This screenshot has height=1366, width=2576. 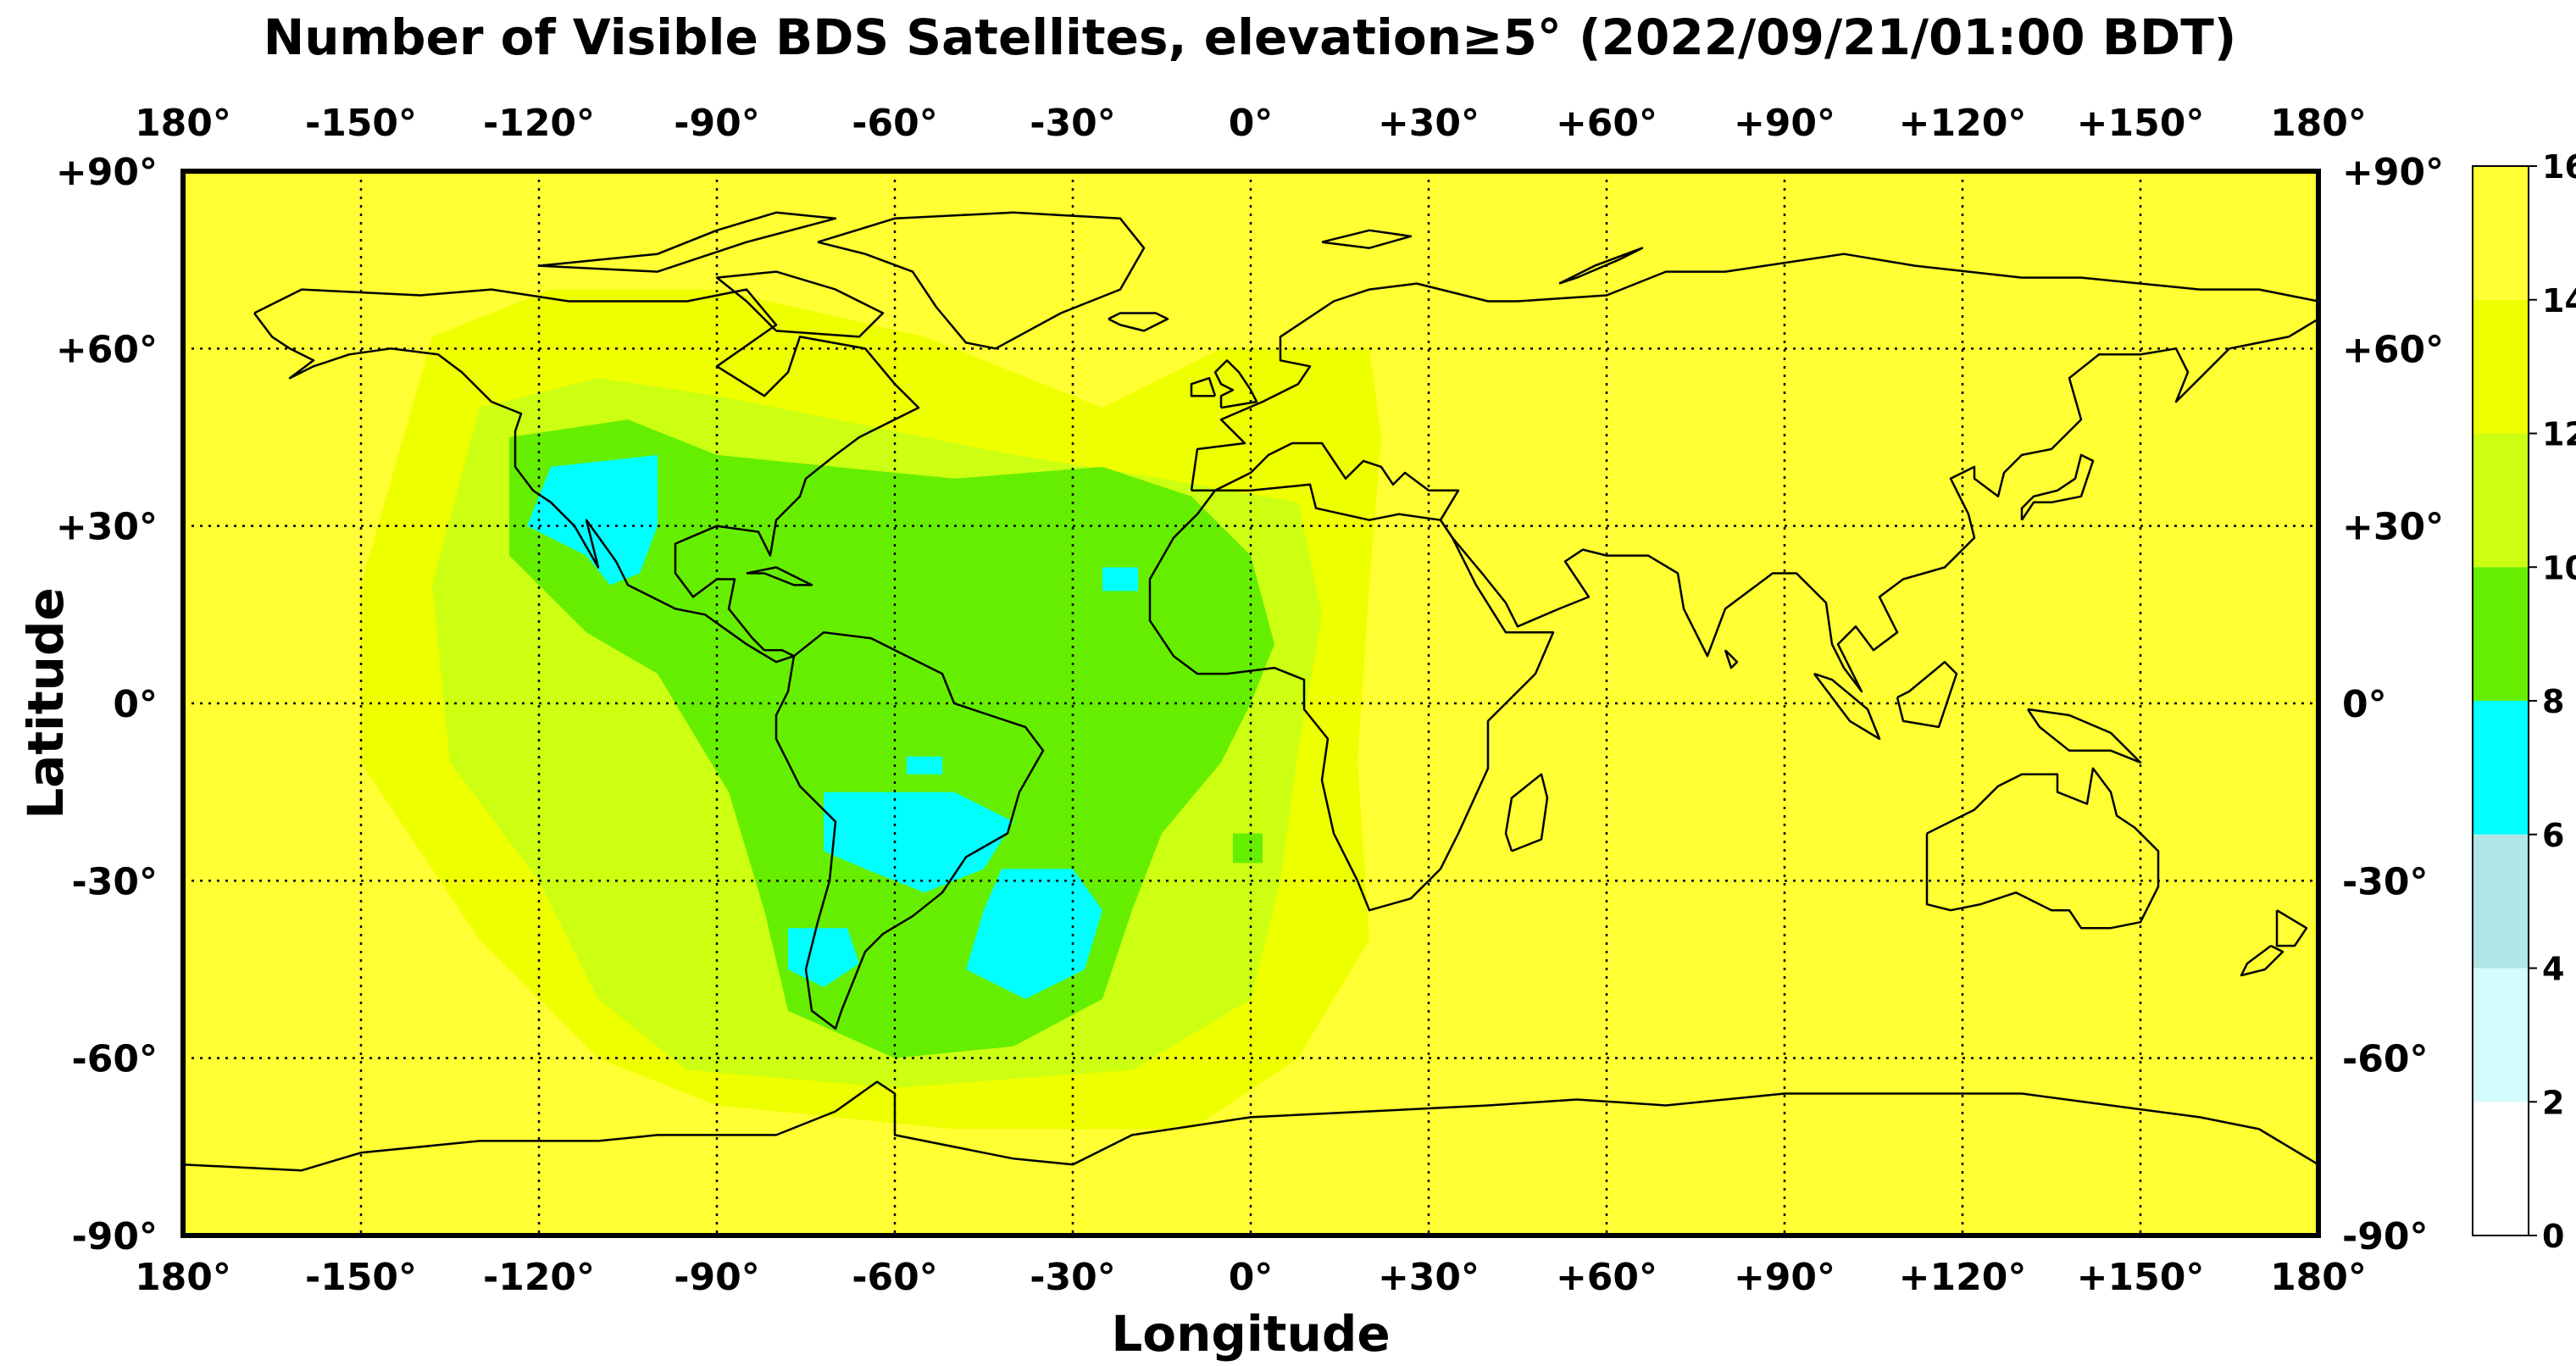 I want to click on latitude-ticks-right: +90° +60° +30° 0° -30° -60° -90°, so click(x=2393, y=704).